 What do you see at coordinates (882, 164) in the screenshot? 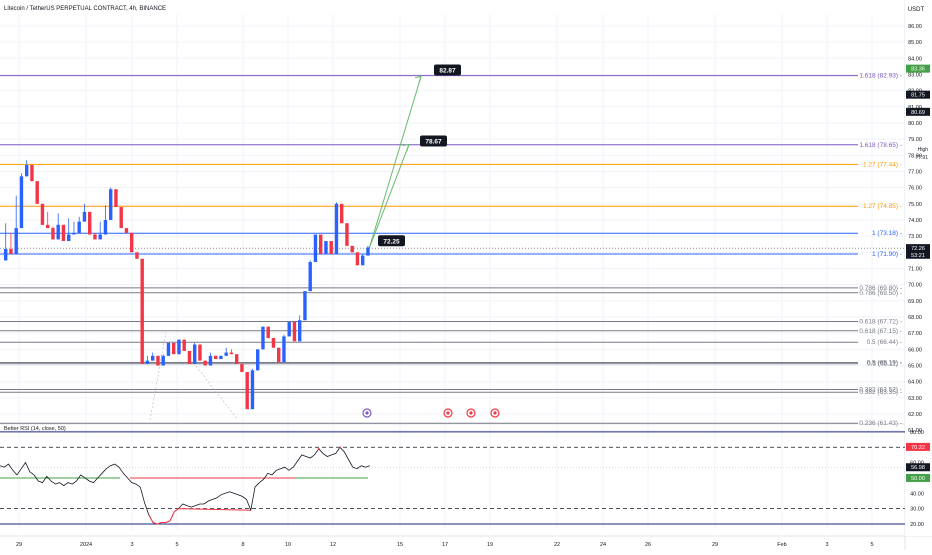
I see `fib-label: 1.27 (77.44) -` at bounding box center [882, 164].